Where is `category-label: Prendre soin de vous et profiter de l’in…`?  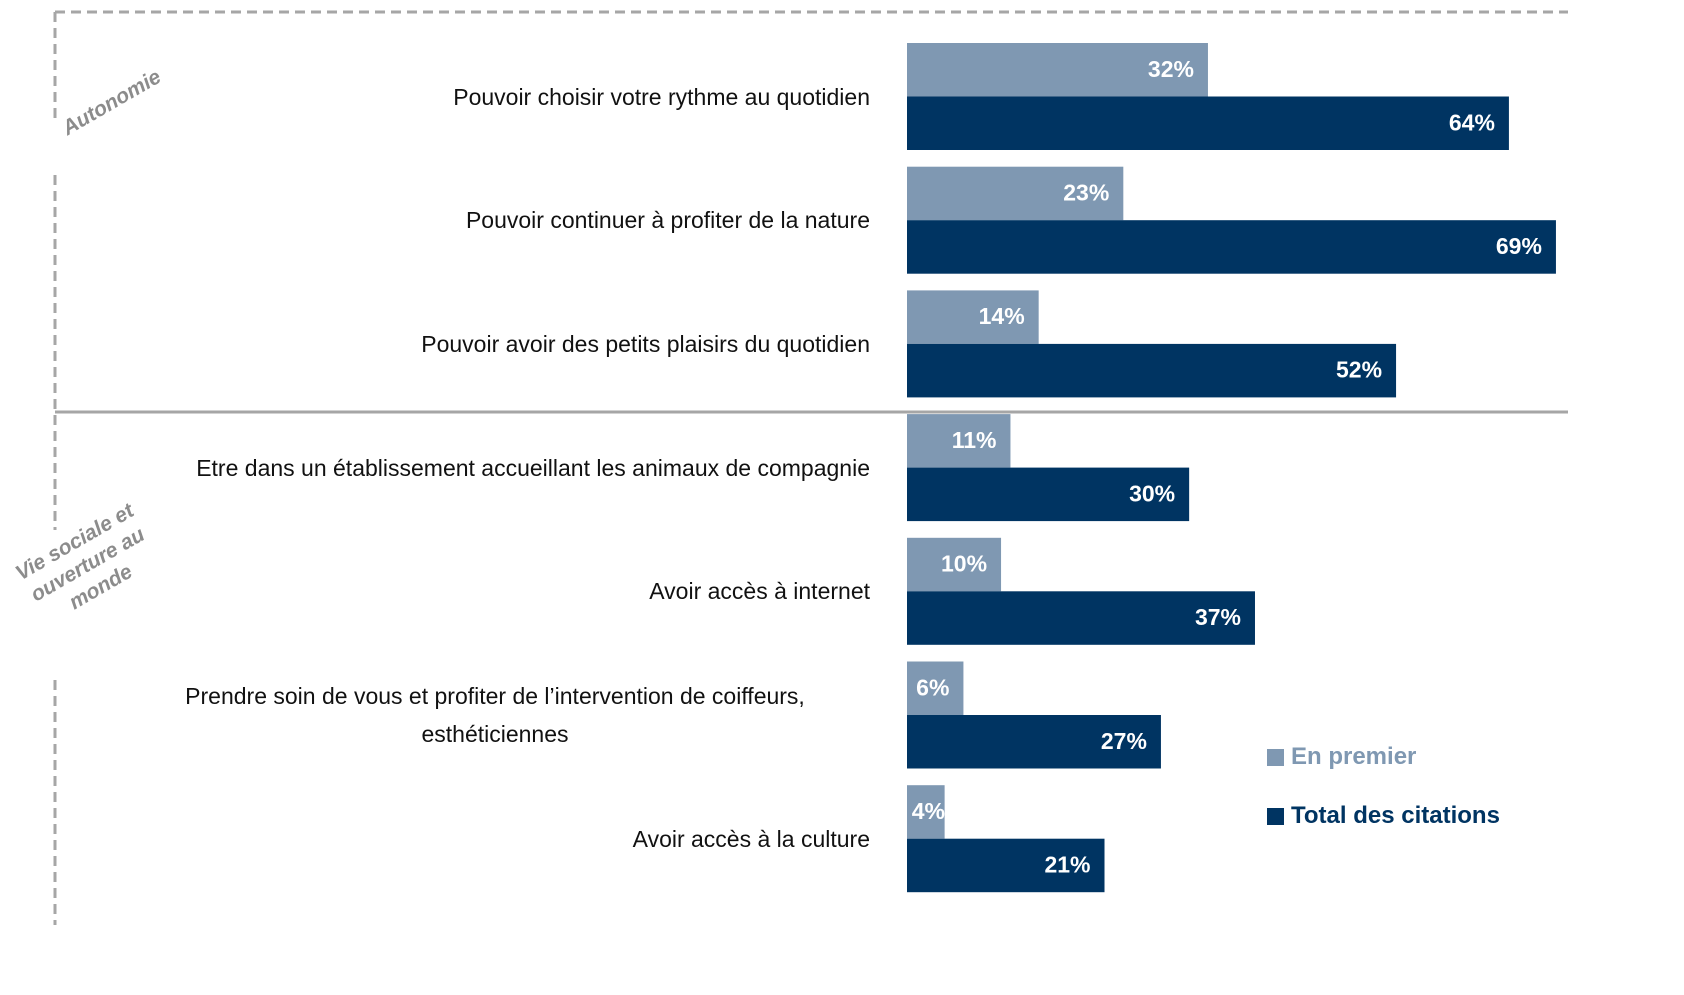 category-label: Prendre soin de vous et profiter de l’in… is located at coordinates (495, 715).